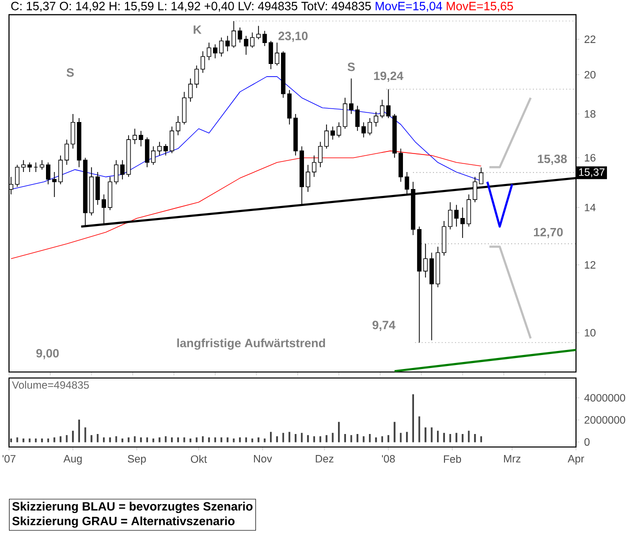 This screenshot has width=639, height=549. Describe the element at coordinates (605, 398) in the screenshot. I see `y-tick-label: 4000000` at that location.